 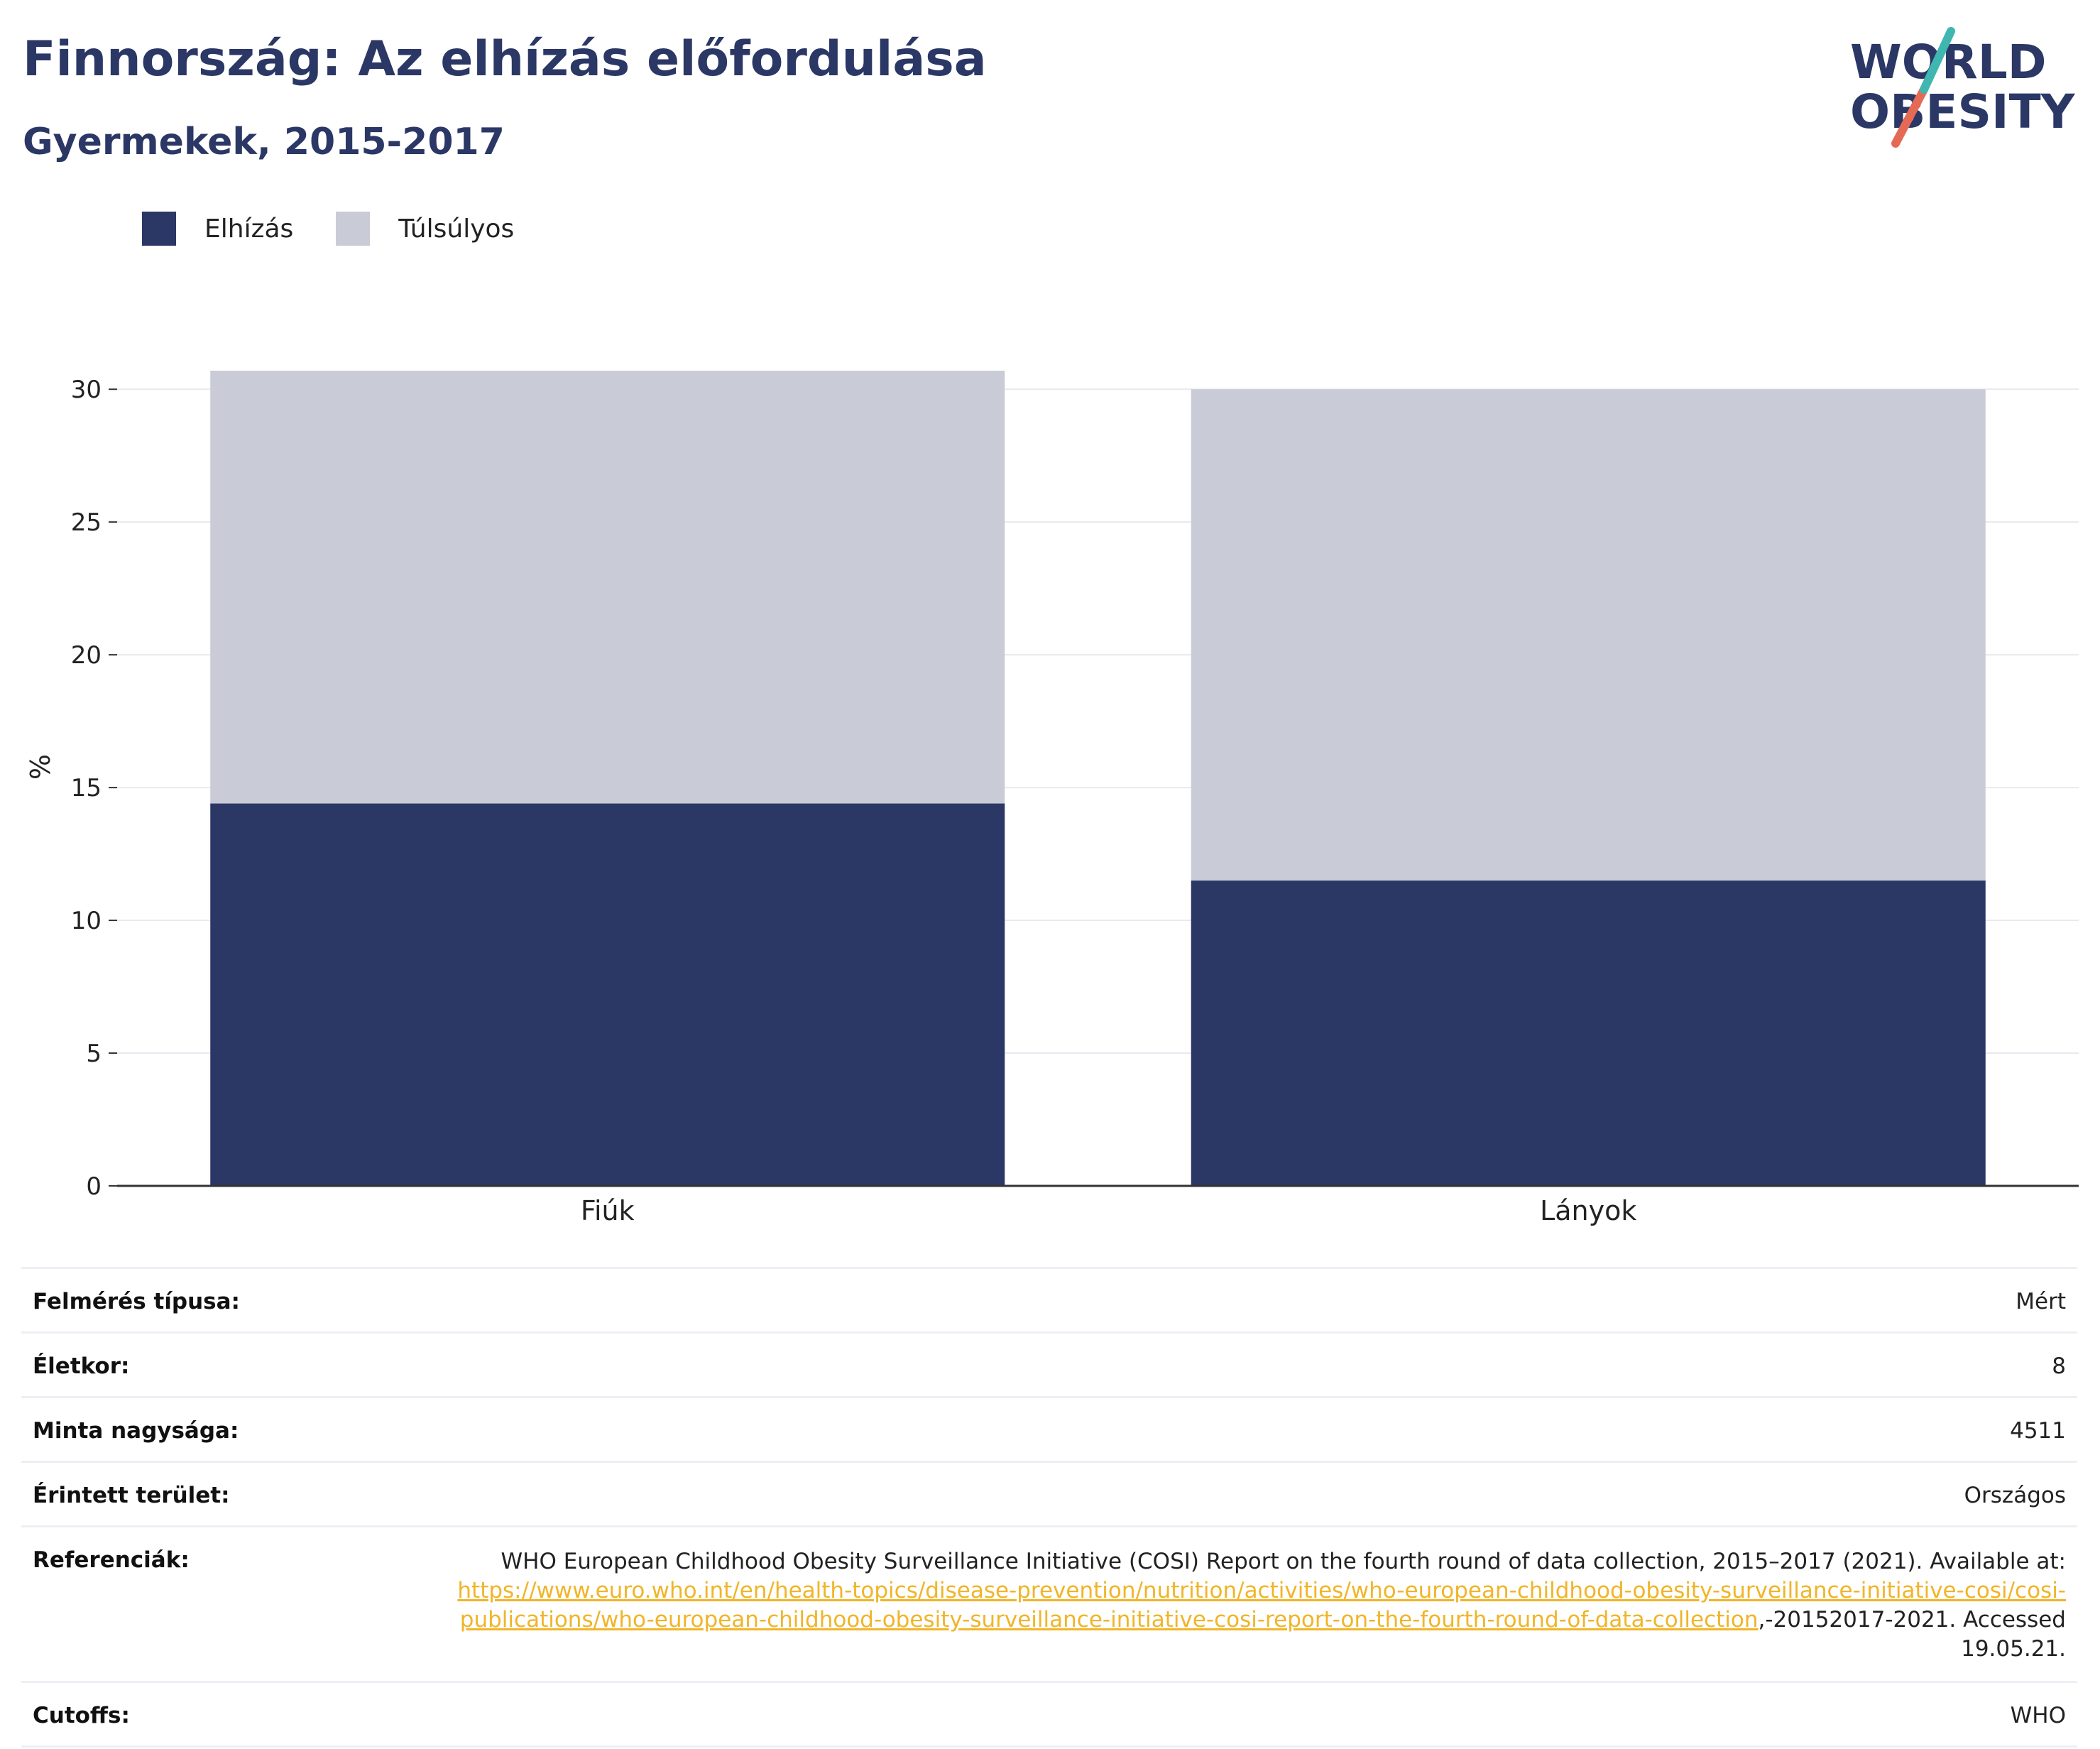 What do you see at coordinates (136, 1301) in the screenshot?
I see `info-label-survey-type: Felmérés típusa:` at bounding box center [136, 1301].